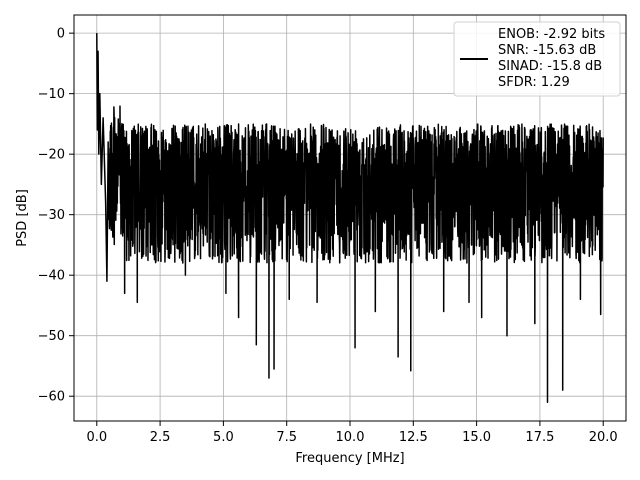  I want to click on y-tick-label: −40, so click(51, 276).